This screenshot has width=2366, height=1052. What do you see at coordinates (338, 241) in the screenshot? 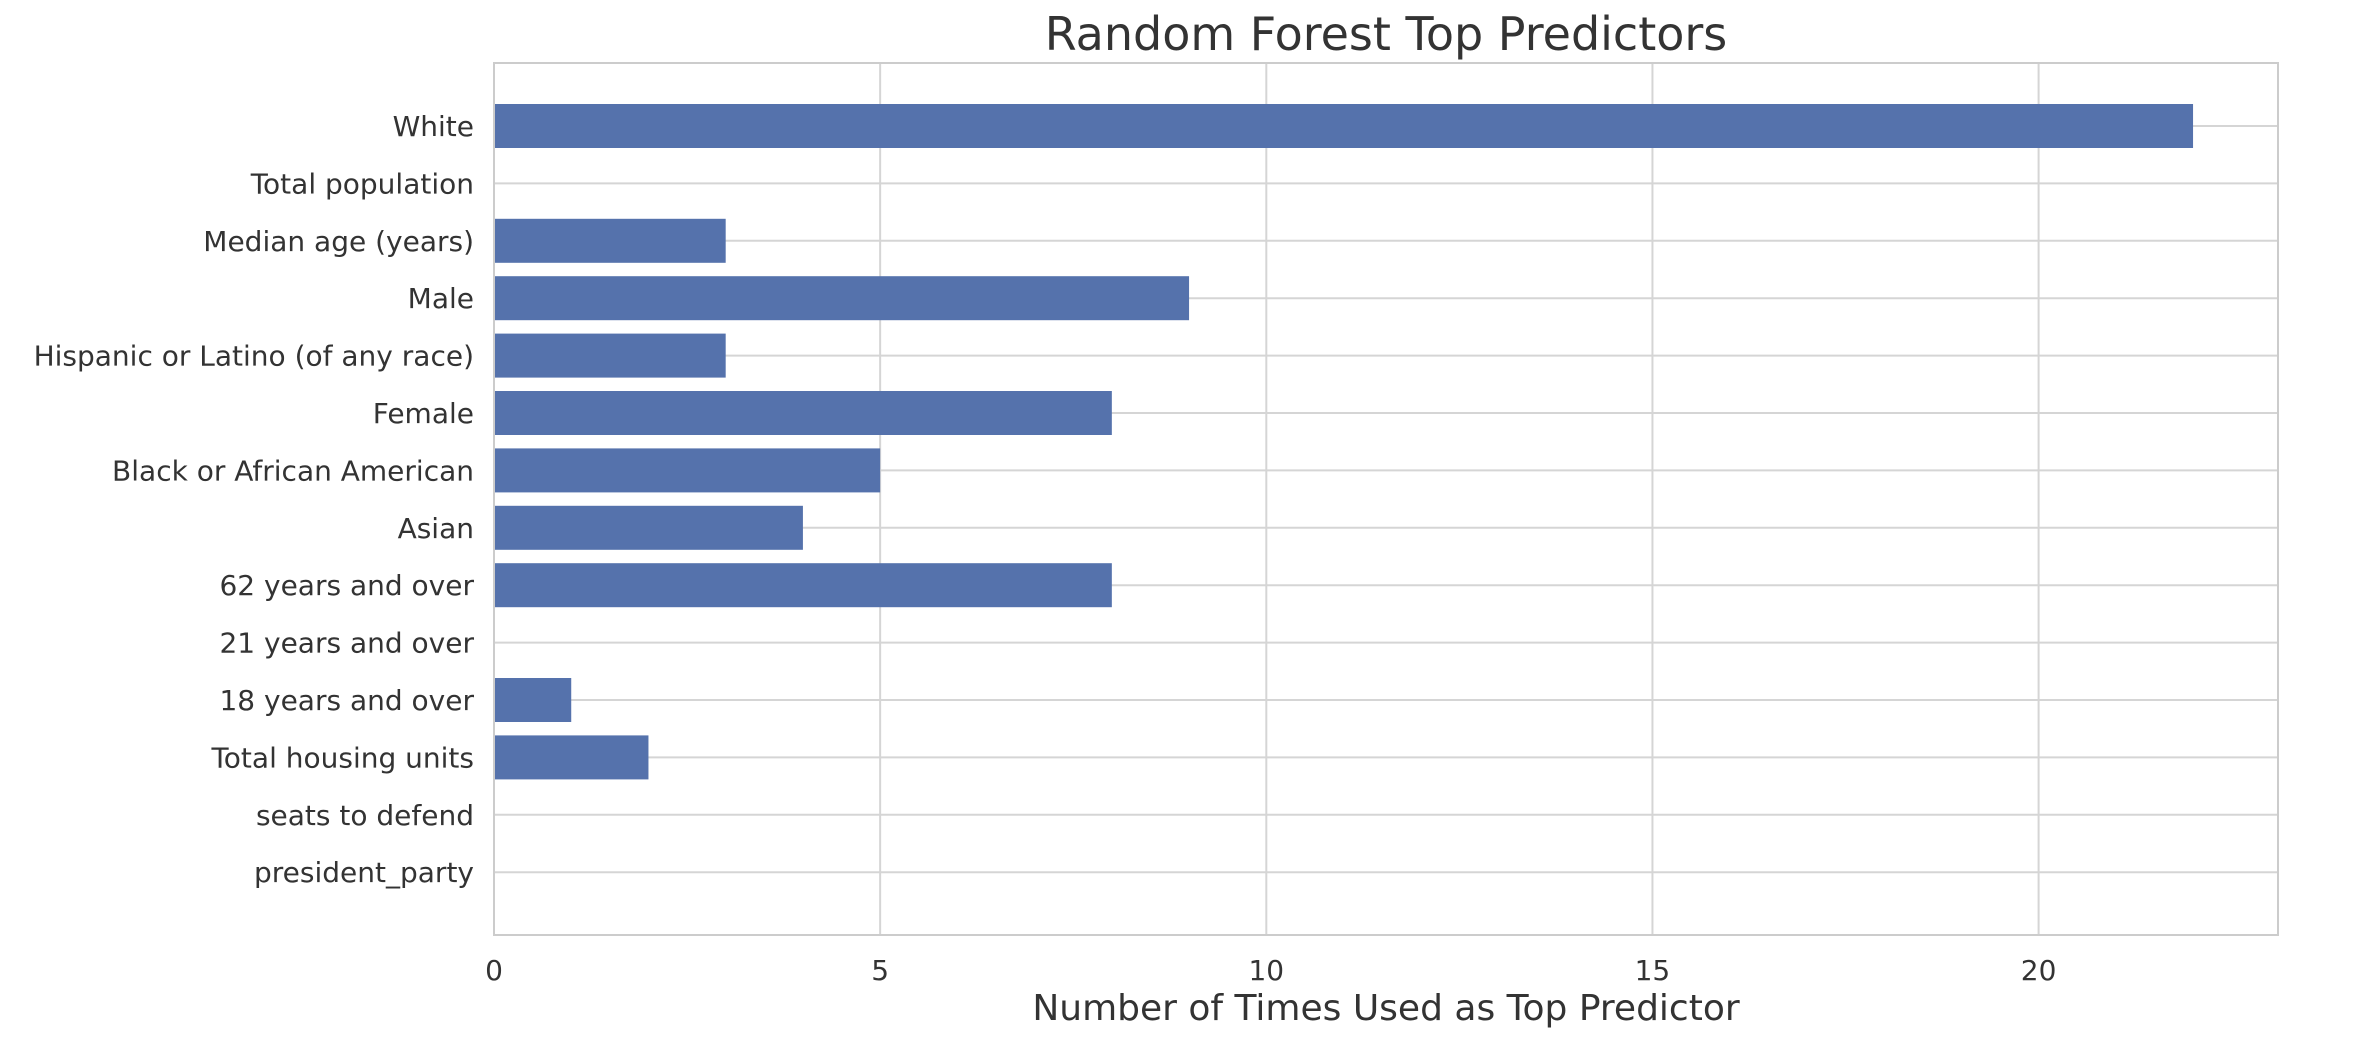
I see `category-label: Median age (years)` at bounding box center [338, 241].